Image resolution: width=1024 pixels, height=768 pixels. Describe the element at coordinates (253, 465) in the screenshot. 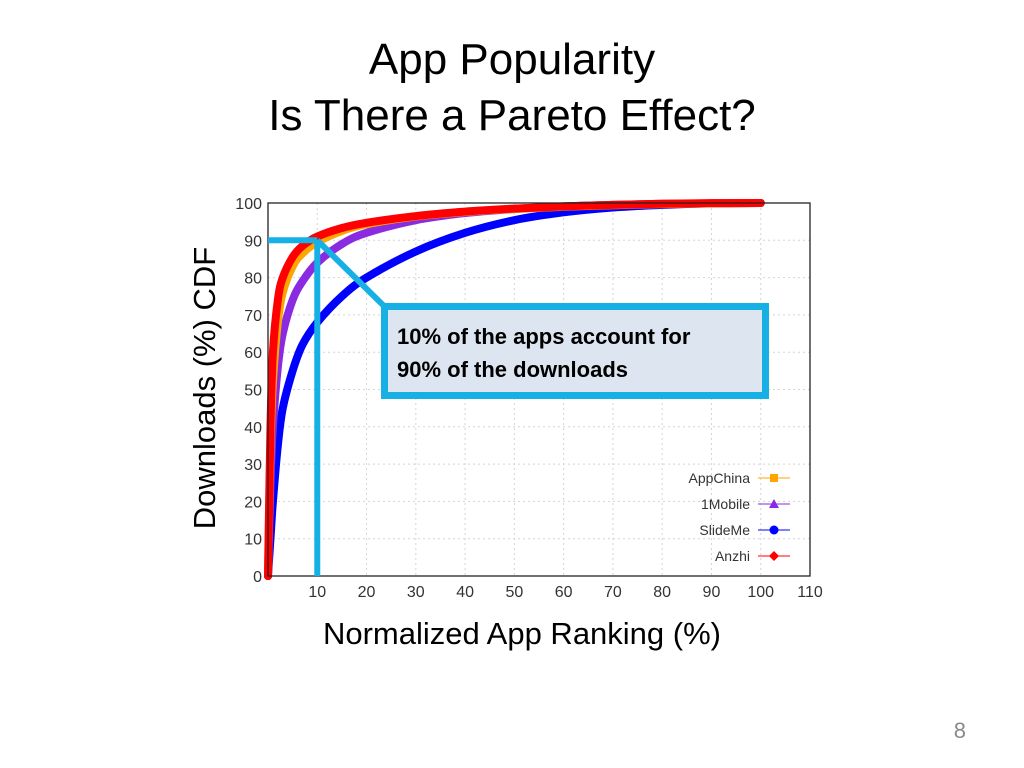

I see `y-tick-label: 30` at that location.